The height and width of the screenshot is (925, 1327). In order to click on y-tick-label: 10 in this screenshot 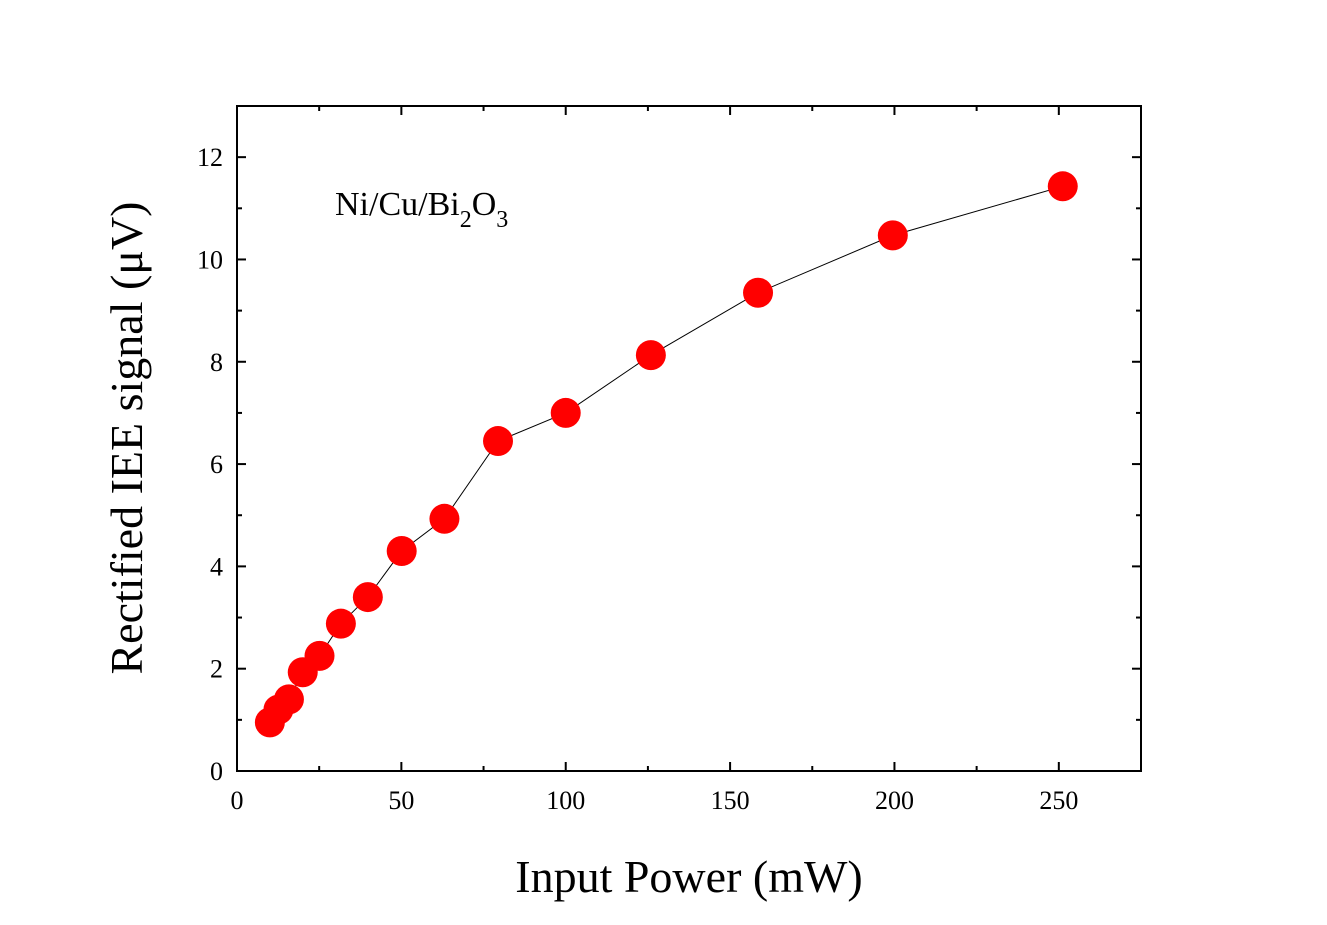, I will do `click(210, 259)`.